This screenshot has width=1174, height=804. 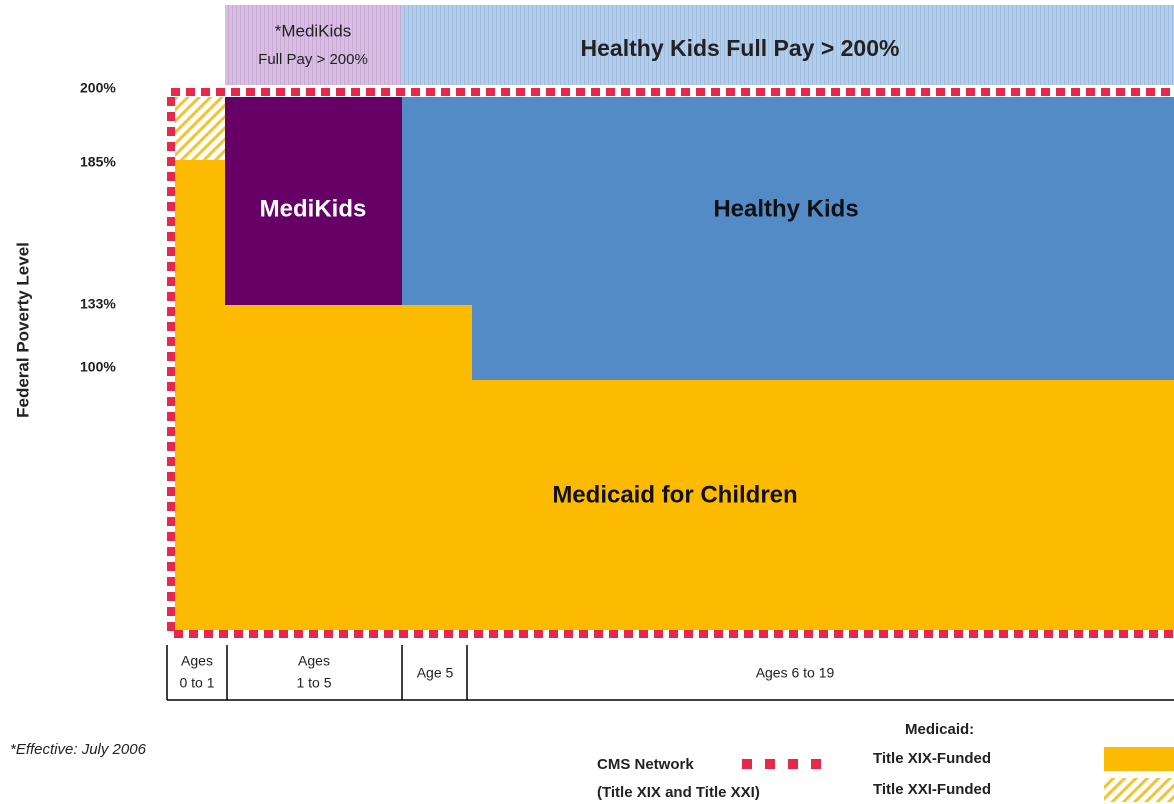 What do you see at coordinates (674, 494) in the screenshot?
I see `region-label: Medicaid for Children` at bounding box center [674, 494].